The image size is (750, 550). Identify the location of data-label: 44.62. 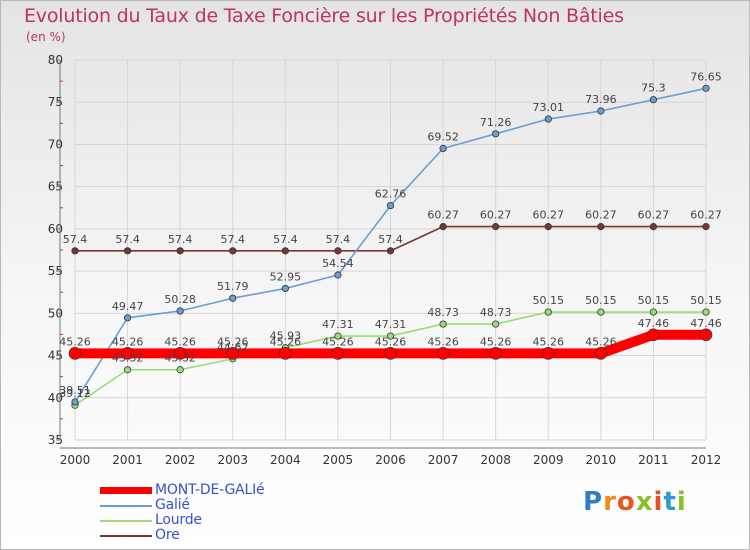
(233, 347).